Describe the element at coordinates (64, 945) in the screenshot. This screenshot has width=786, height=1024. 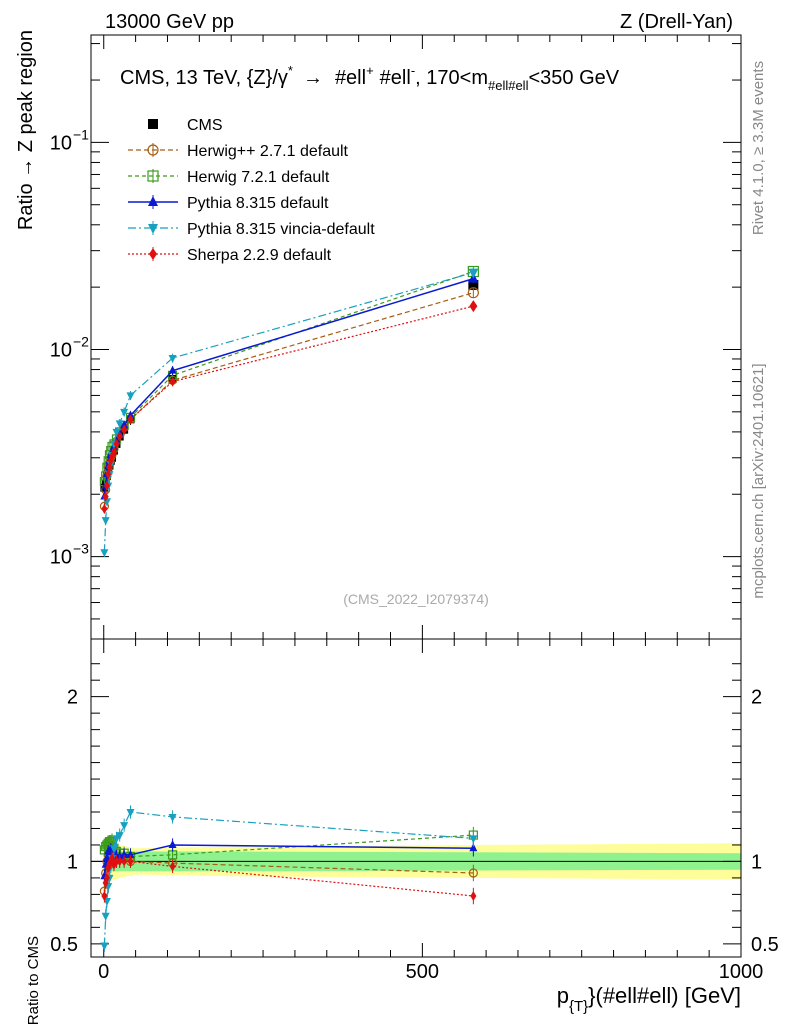
I see `ratio-y-tick-label-left: 0.5` at that location.